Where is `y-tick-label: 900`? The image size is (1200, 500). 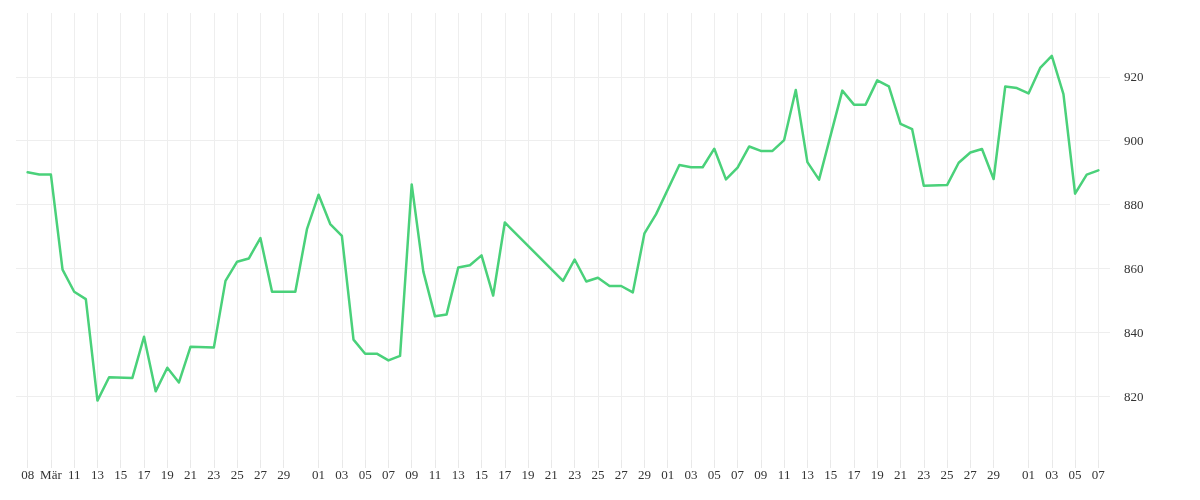 y-tick-label: 900 is located at coordinates (1134, 141).